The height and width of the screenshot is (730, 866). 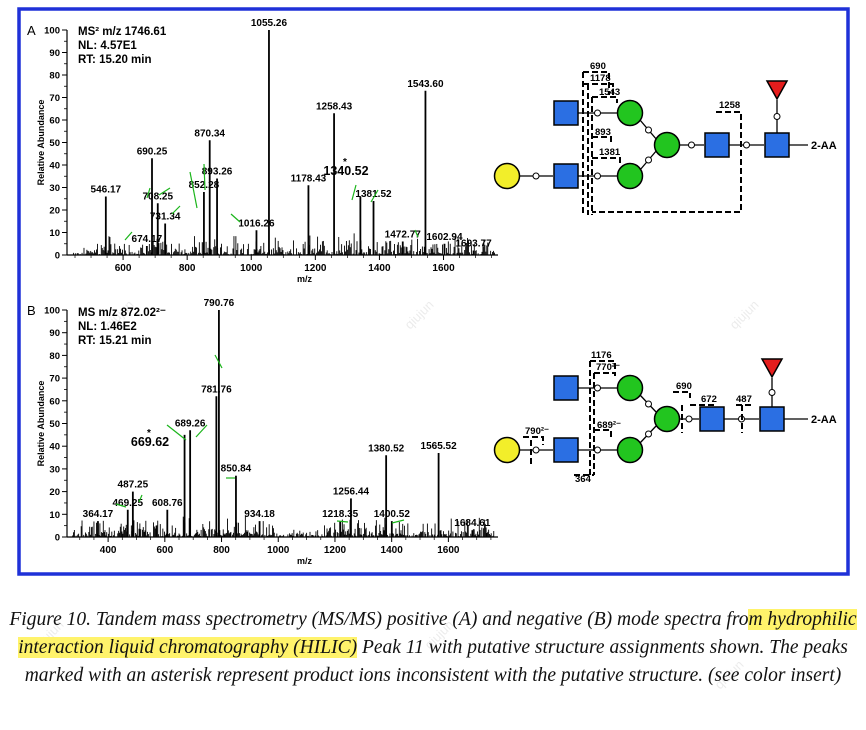 What do you see at coordinates (259, 514) in the screenshot?
I see `peak-label: 934.18` at bounding box center [259, 514].